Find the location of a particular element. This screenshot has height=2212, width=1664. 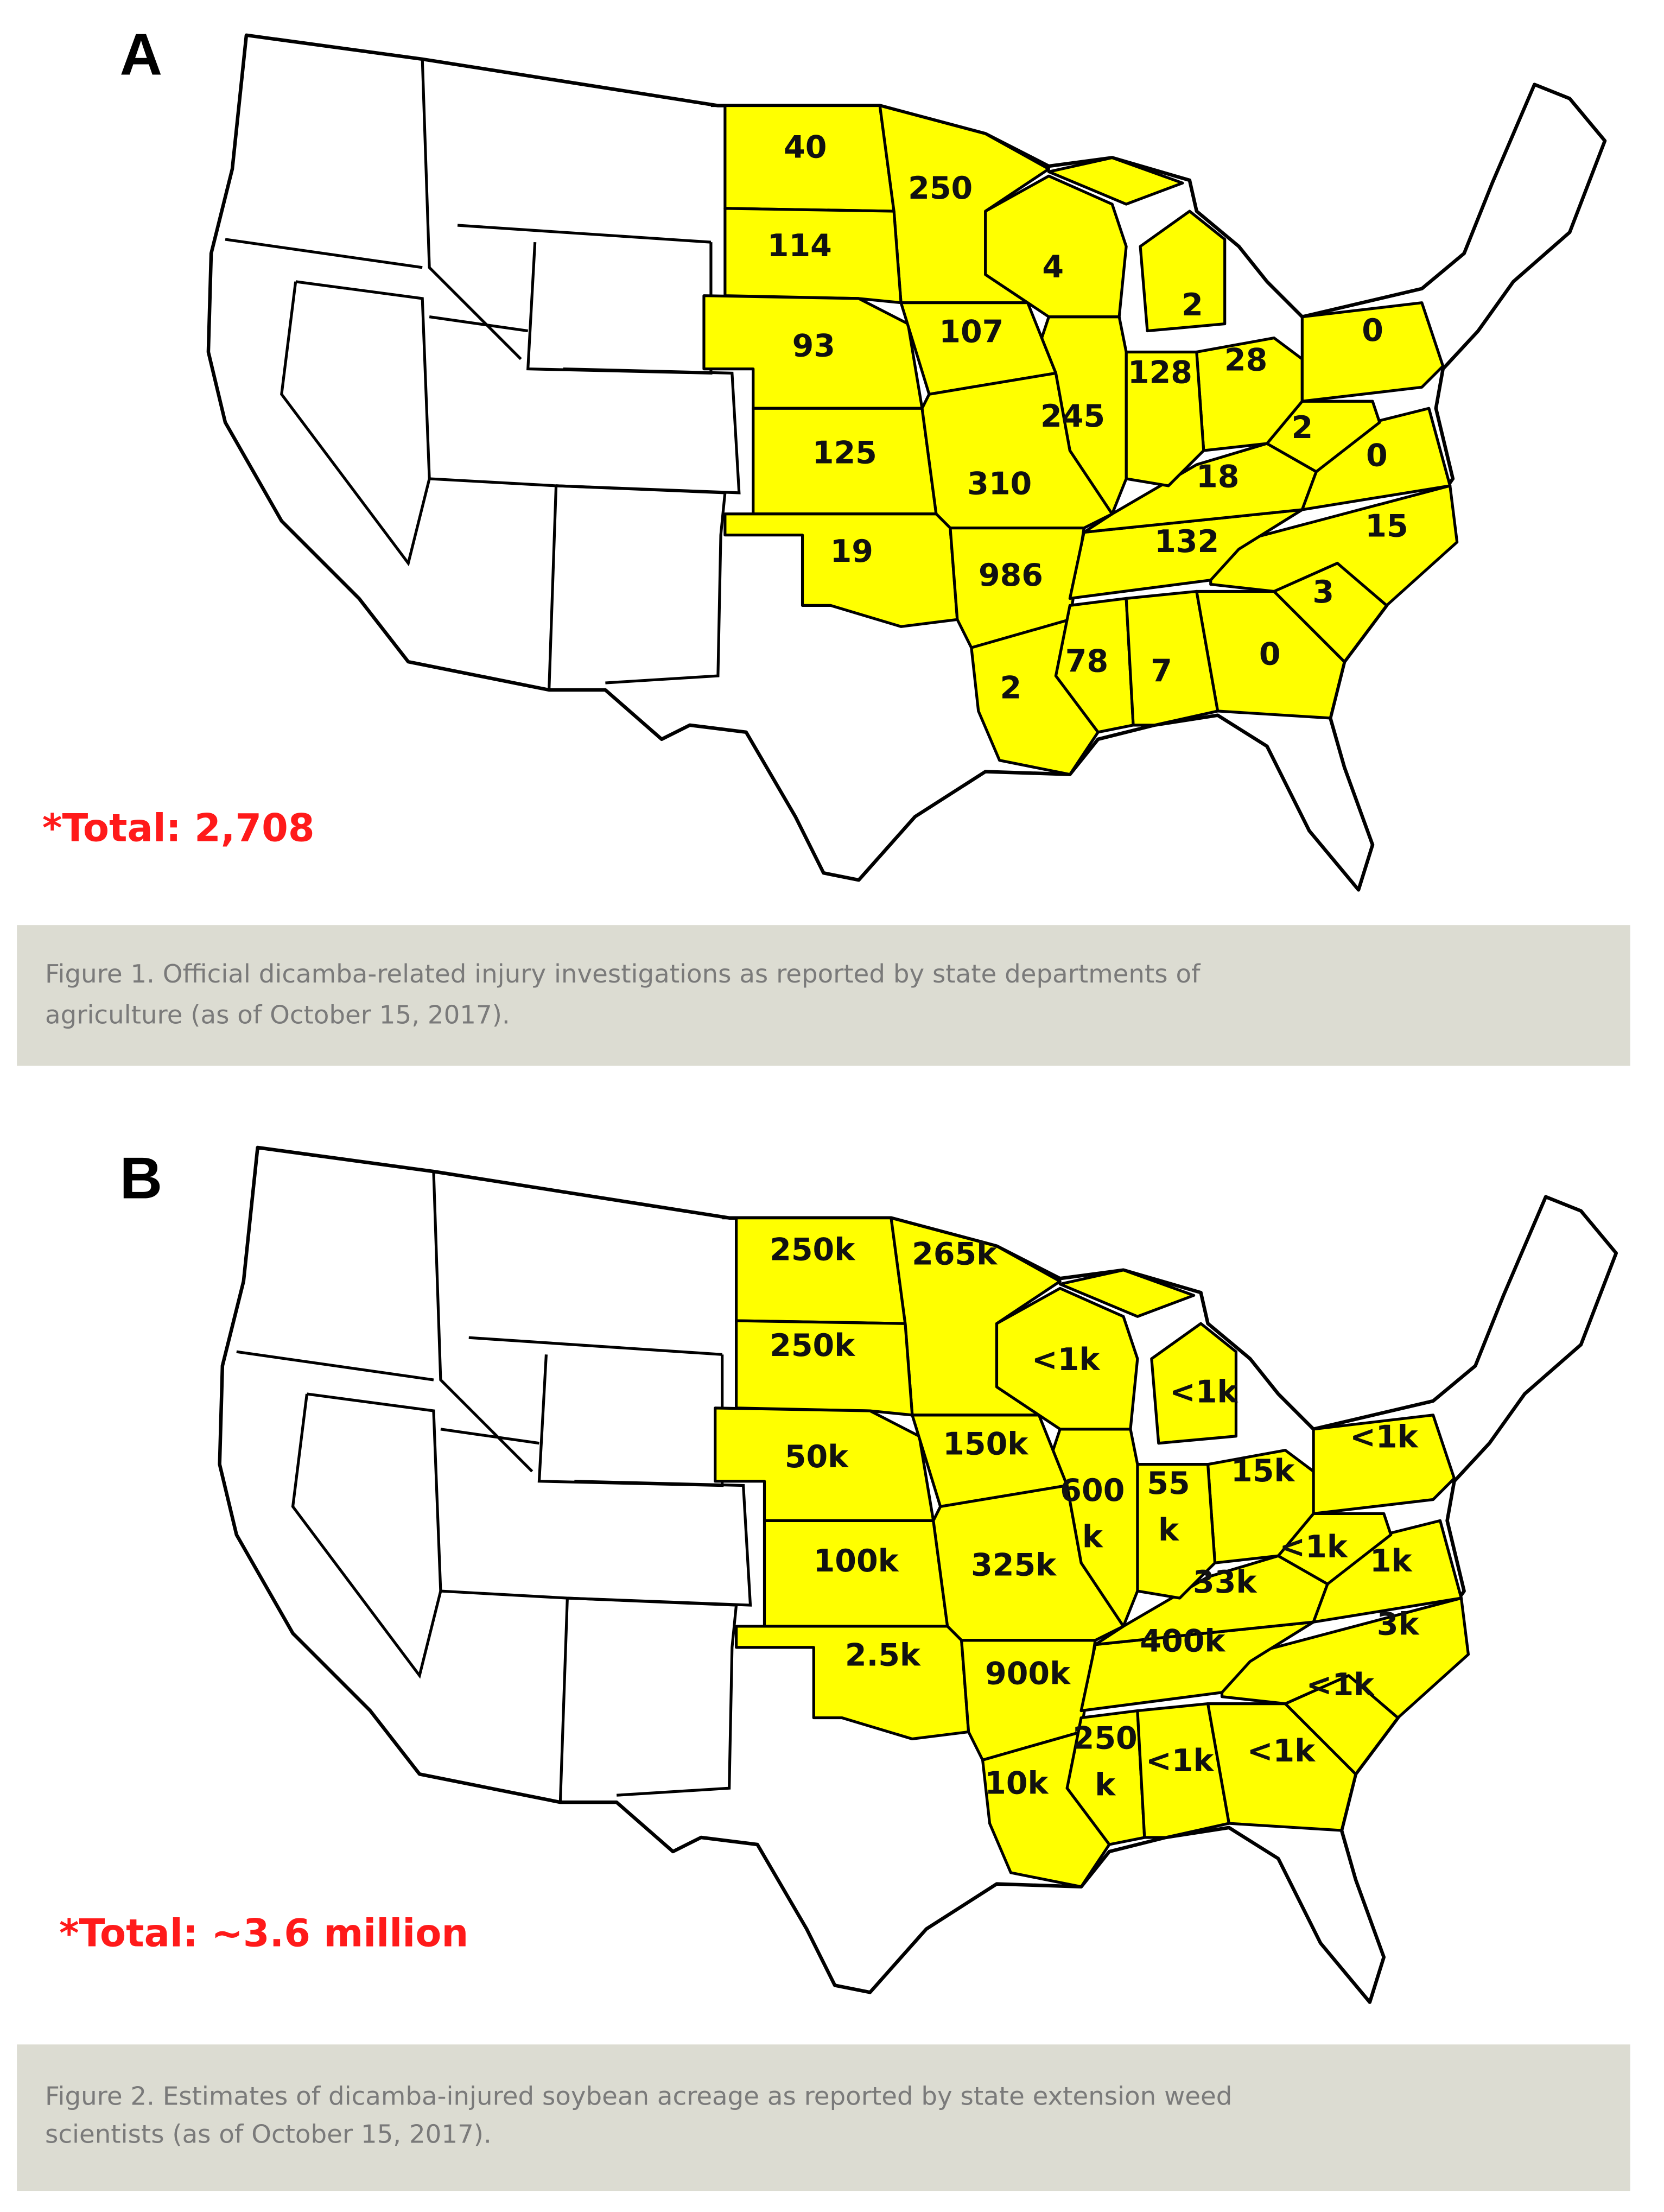

state-label: 15k is located at coordinates (1263, 1471).